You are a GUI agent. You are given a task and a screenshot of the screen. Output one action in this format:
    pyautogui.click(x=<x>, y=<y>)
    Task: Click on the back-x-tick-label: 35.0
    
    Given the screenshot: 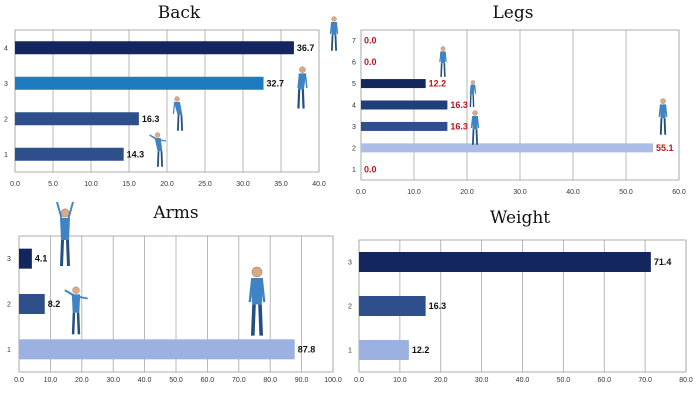 What is the action you would take?
    pyautogui.click(x=281, y=184)
    